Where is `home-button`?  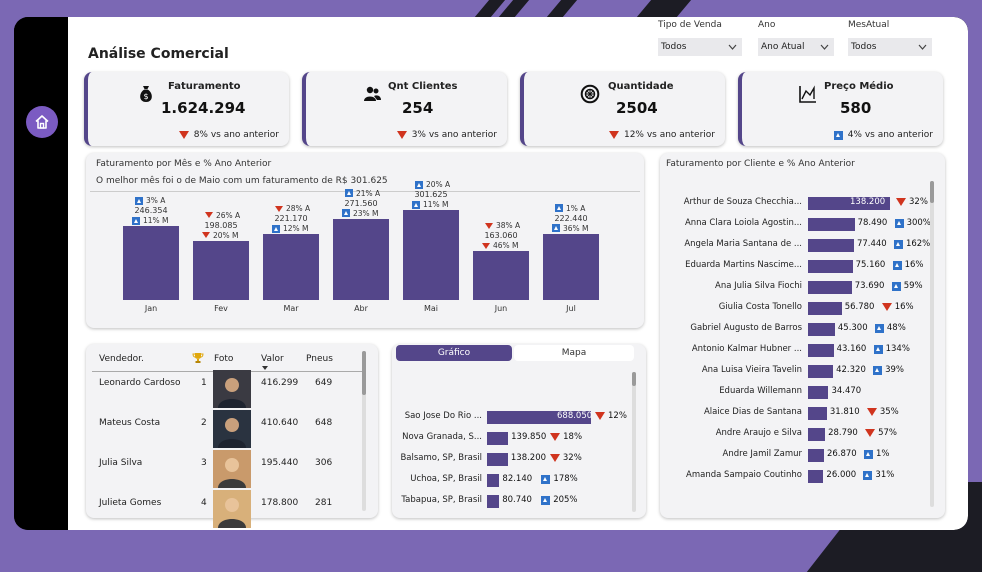
home-button is located at coordinates (42, 122).